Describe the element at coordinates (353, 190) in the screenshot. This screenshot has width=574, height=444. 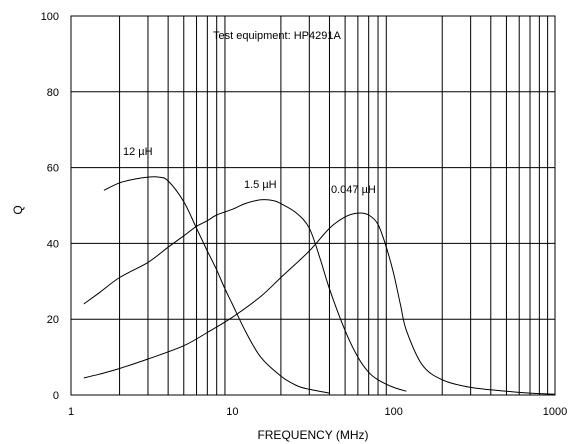
I see `series-label-0-047uh: 0.047 µH` at that location.